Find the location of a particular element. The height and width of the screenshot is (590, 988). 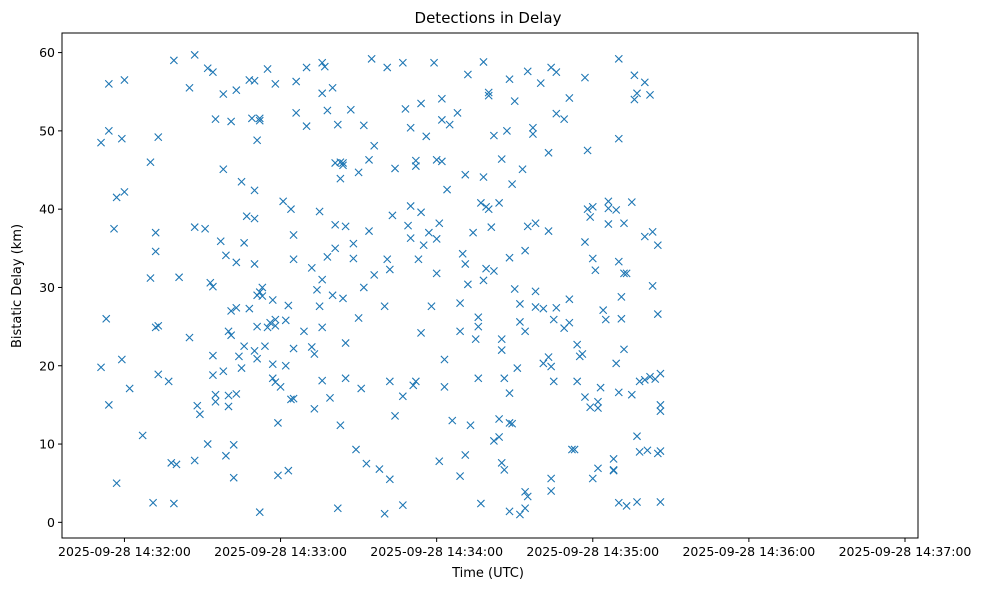

y-tick-label: 40 is located at coordinates (47, 209).